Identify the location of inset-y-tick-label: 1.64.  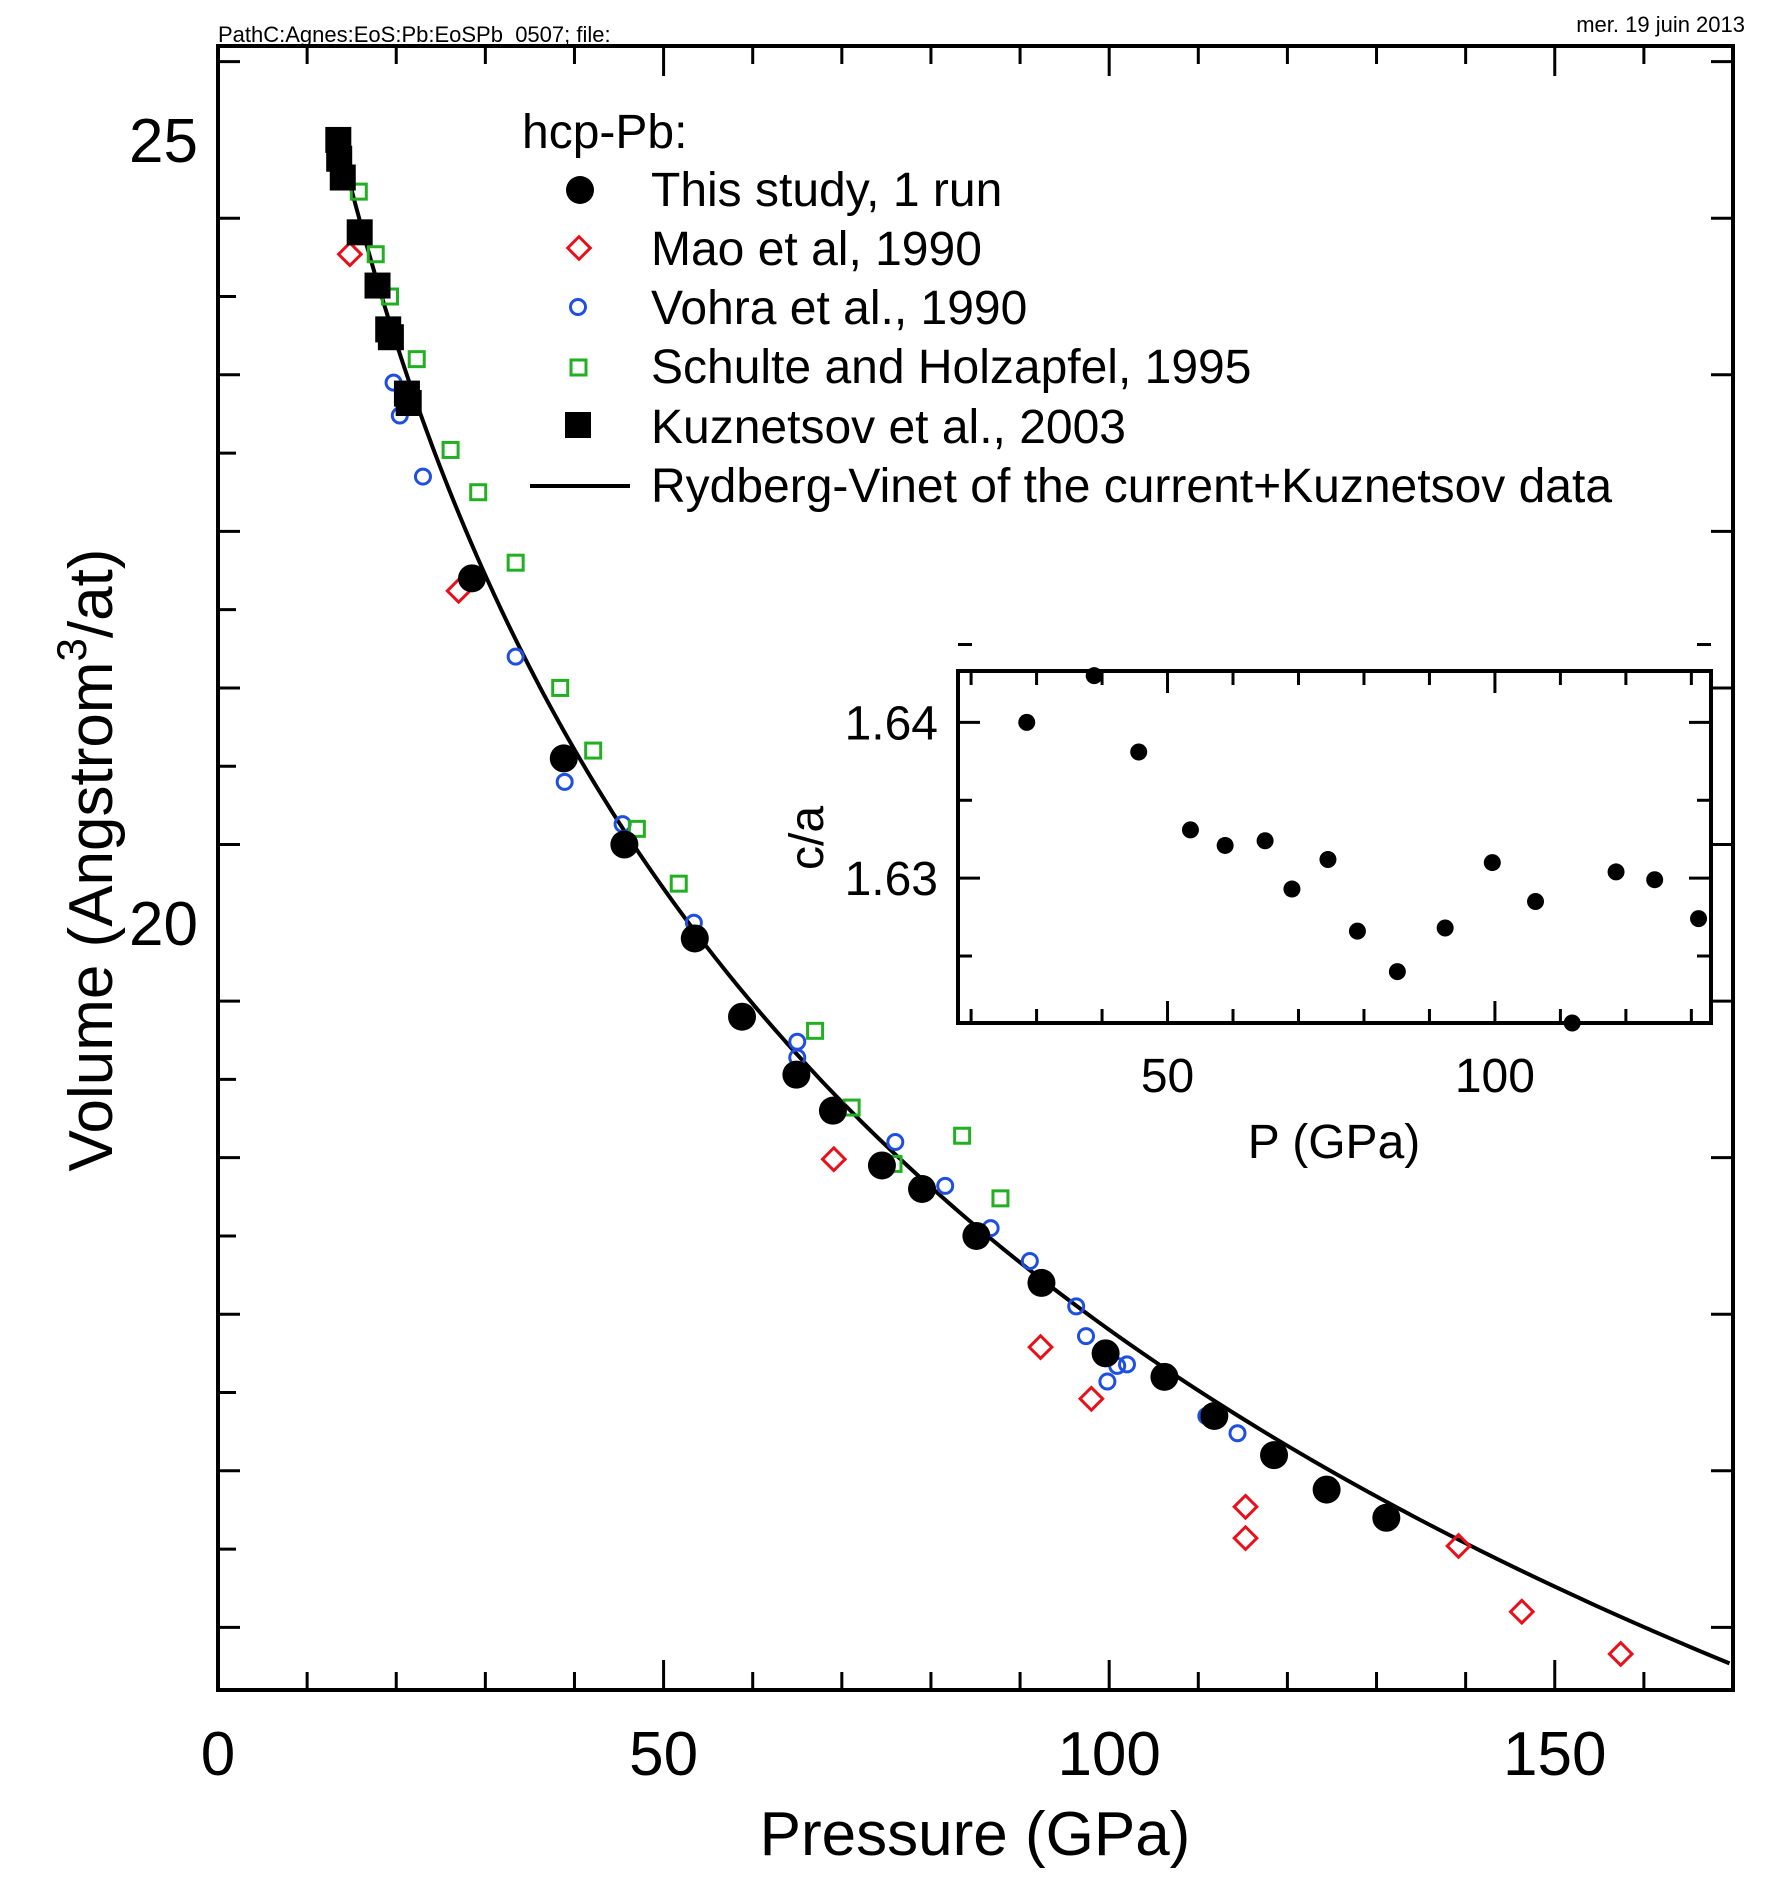
(891, 723).